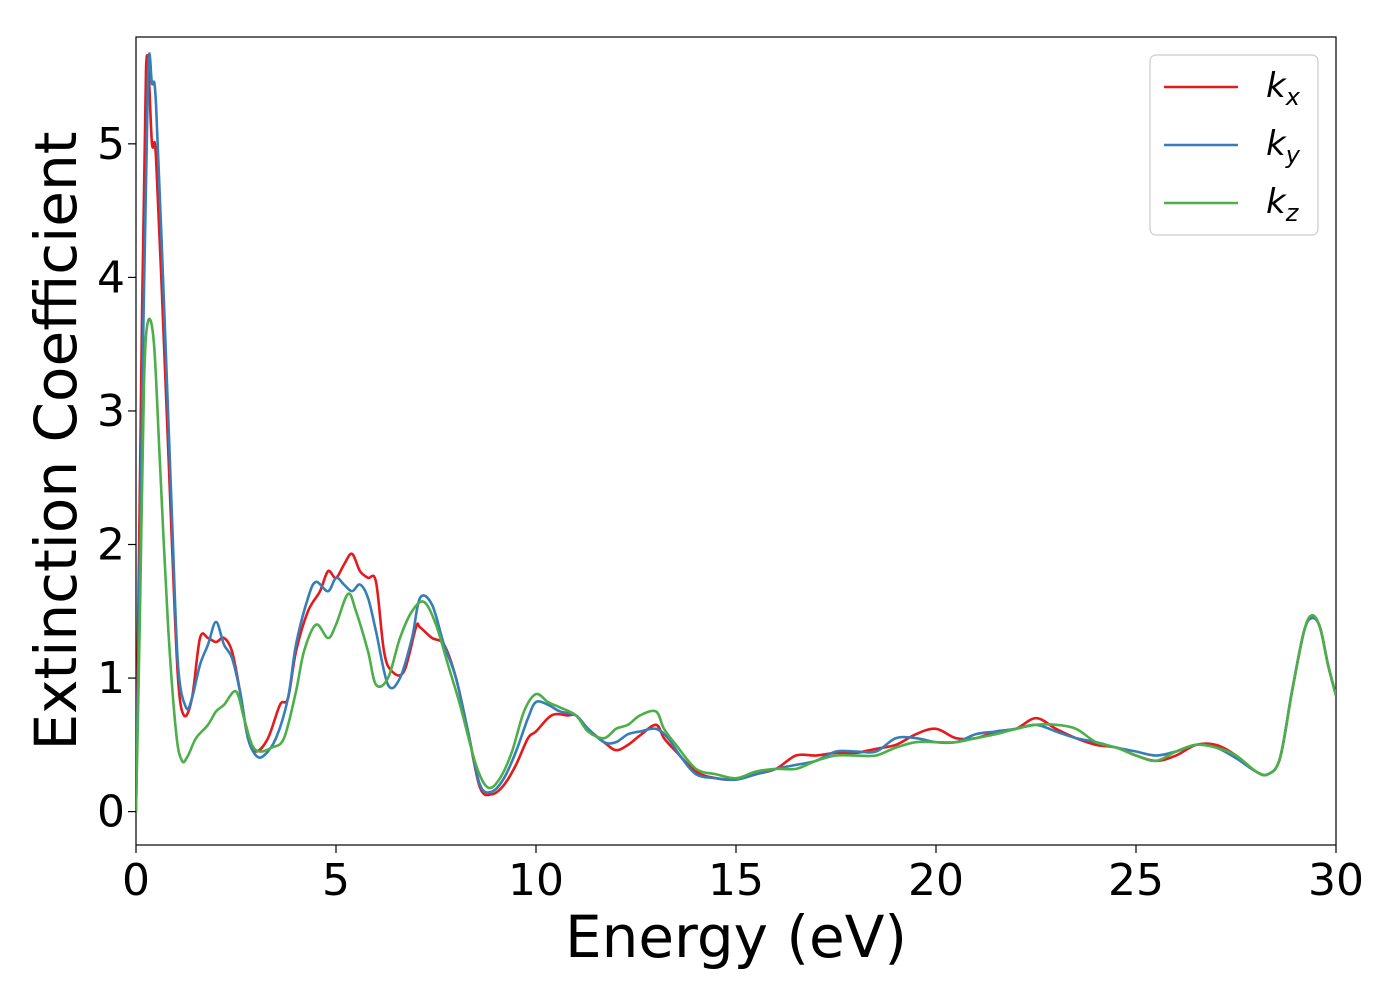 The height and width of the screenshot is (1000, 1400). Describe the element at coordinates (111, 411) in the screenshot. I see `y-tick-label: 3` at that location.